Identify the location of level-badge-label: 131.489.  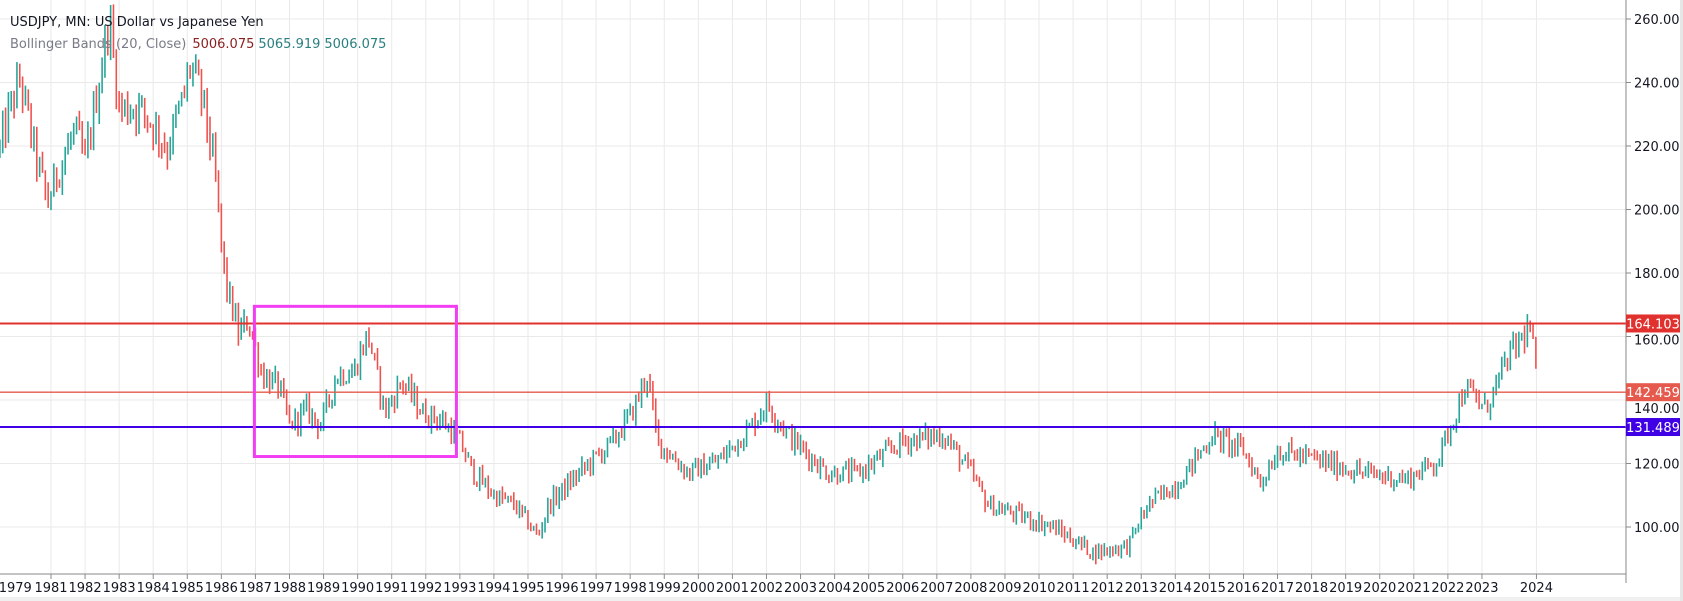
(1653, 428).